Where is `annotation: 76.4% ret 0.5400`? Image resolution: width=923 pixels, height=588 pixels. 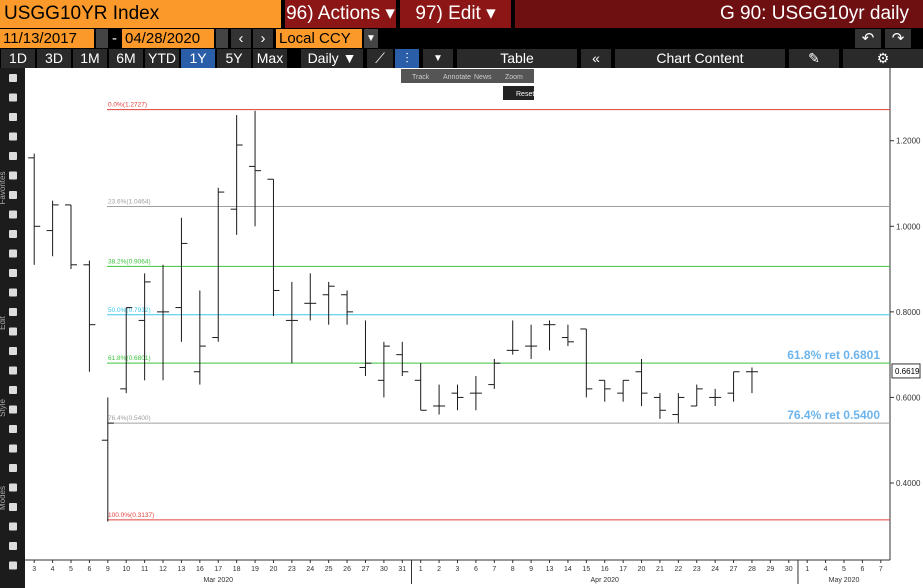 annotation: 76.4% ret 0.5400 is located at coordinates (833, 415).